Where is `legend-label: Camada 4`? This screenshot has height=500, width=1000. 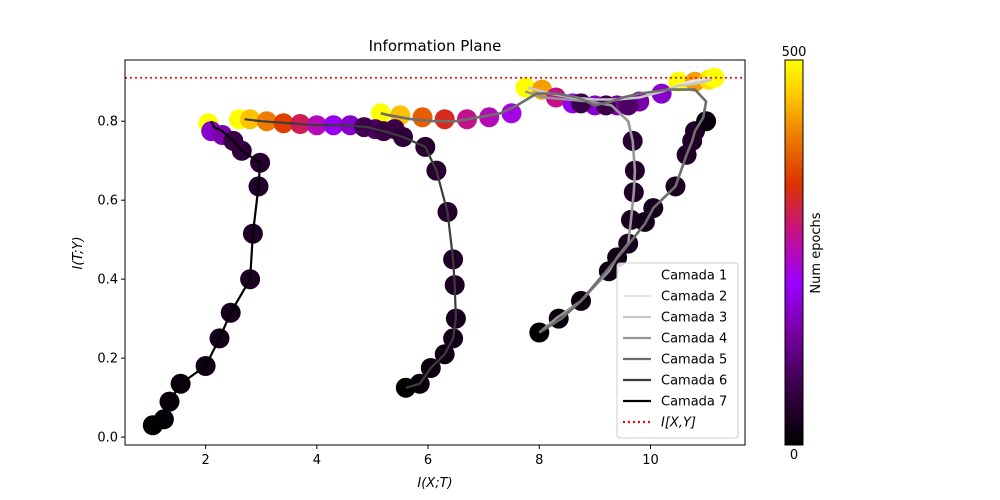 legend-label: Camada 4 is located at coordinates (694, 339).